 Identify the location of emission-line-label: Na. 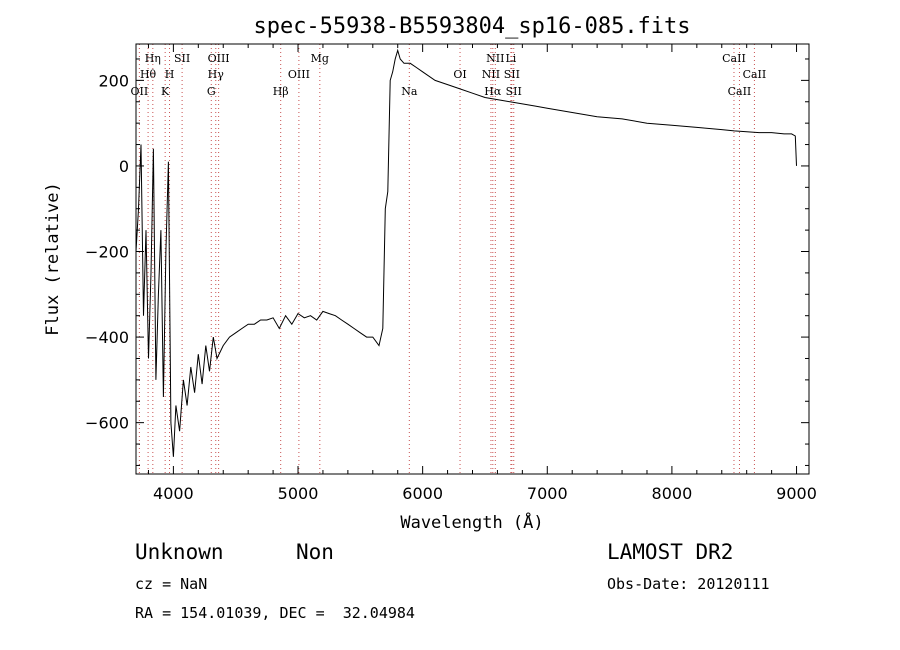
(409, 91).